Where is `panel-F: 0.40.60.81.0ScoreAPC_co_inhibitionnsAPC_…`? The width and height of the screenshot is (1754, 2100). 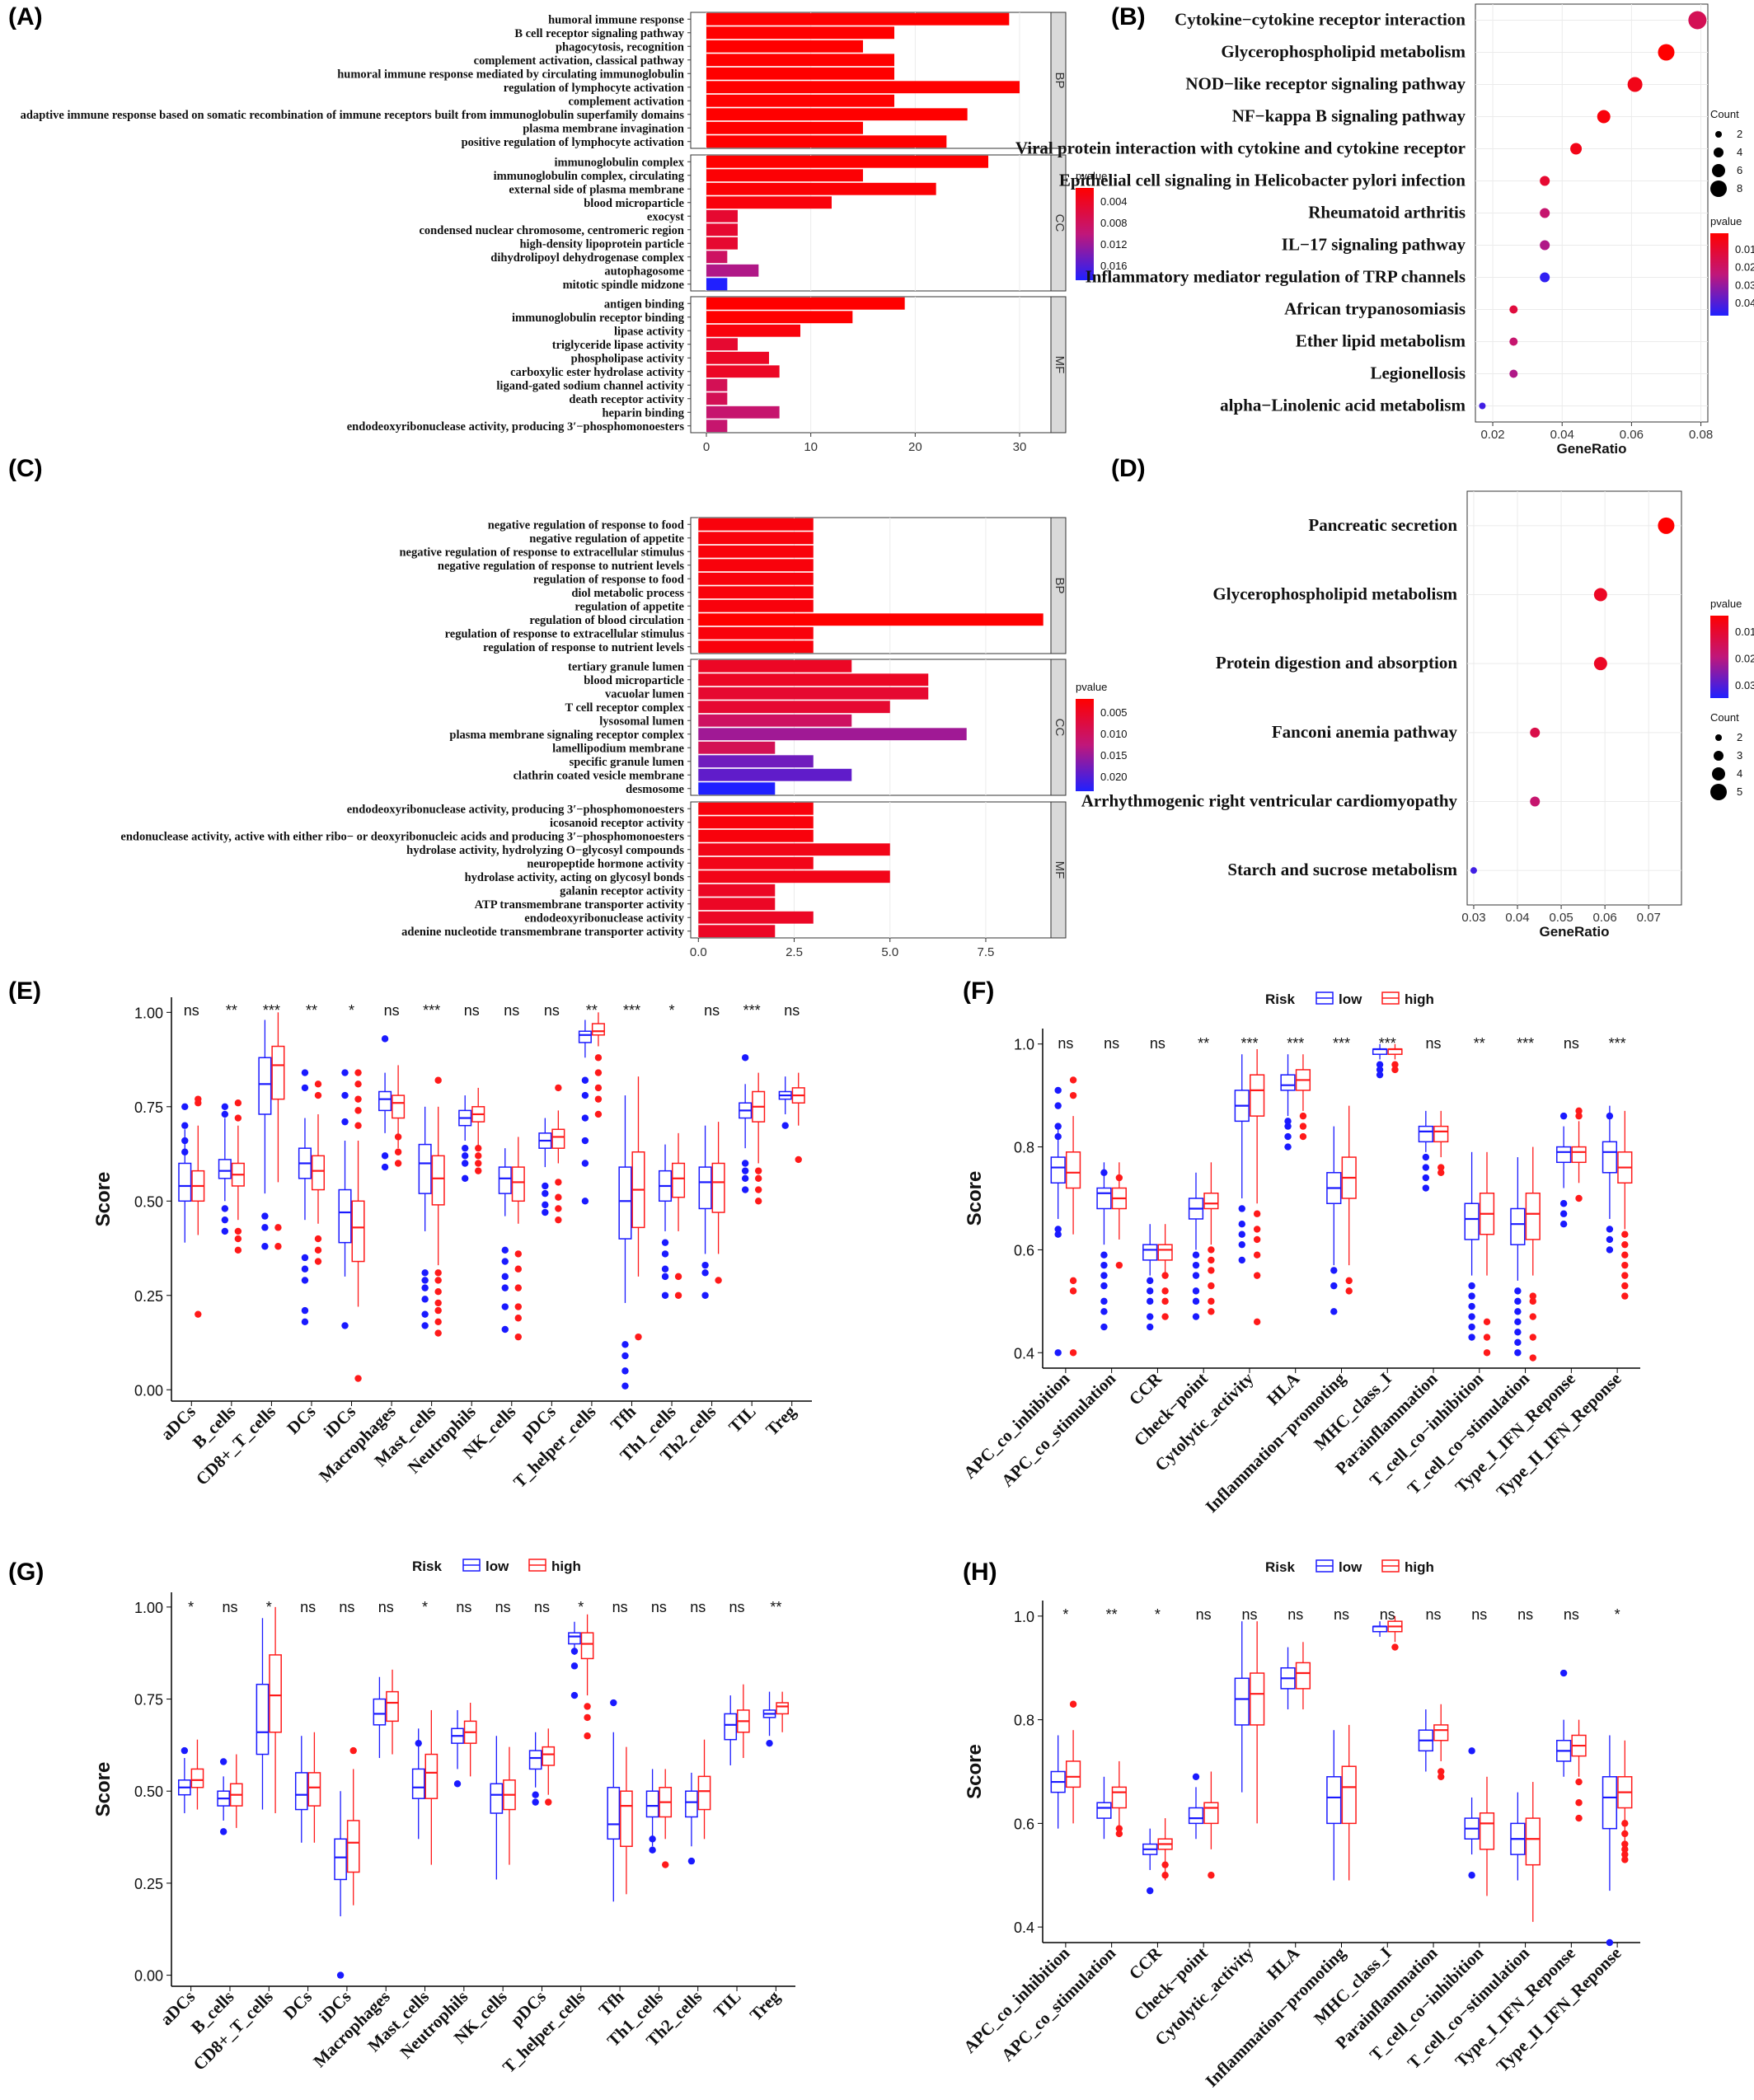 panel-F: 0.40.60.81.0ScoreAPC_co_inhibitionnsAPC_… is located at coordinates (1299, 1253).